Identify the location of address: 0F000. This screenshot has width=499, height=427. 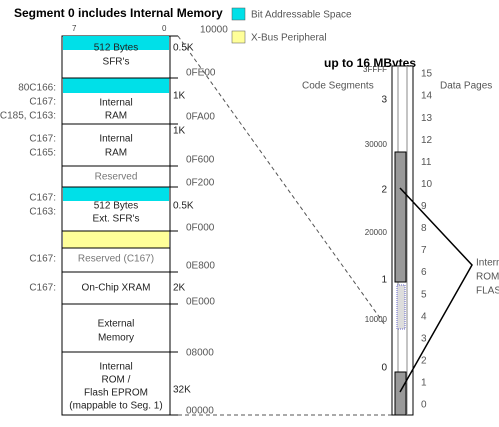
(200, 228).